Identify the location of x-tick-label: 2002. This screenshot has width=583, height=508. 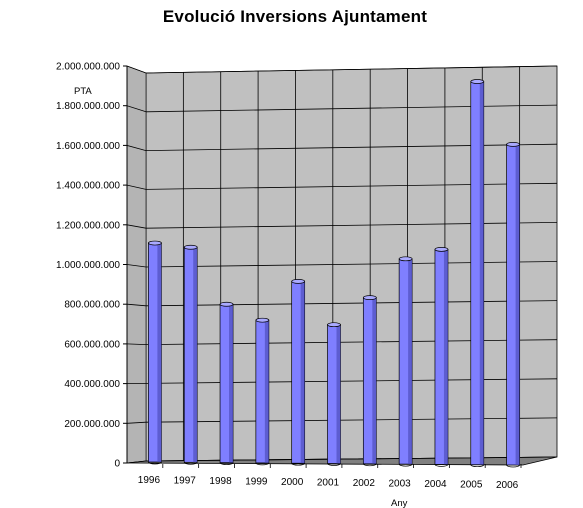
(364, 483).